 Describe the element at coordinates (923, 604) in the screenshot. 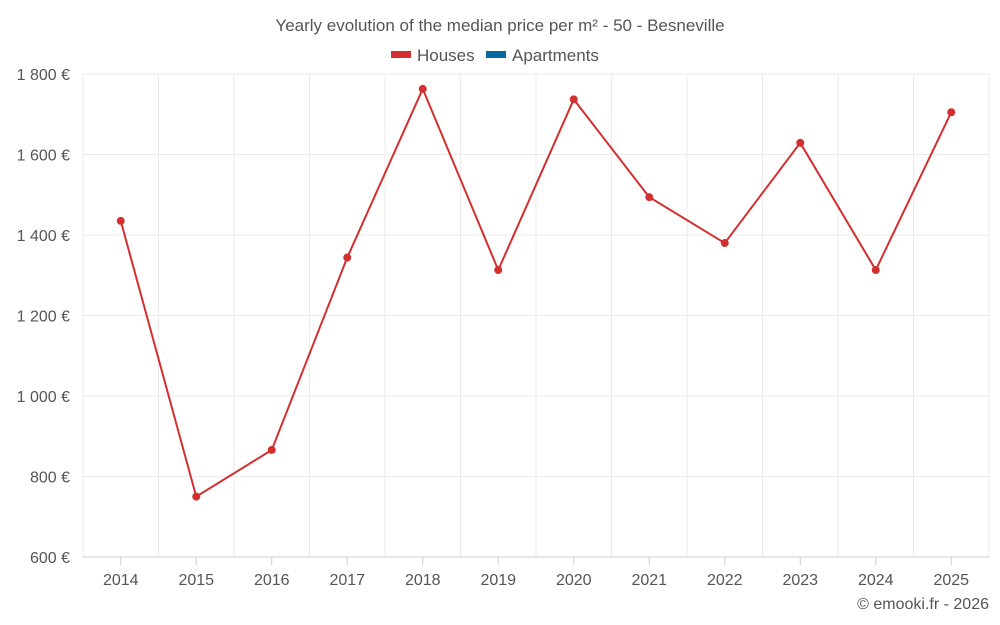

I see `credit-text: © emooki.fr - 2026` at that location.